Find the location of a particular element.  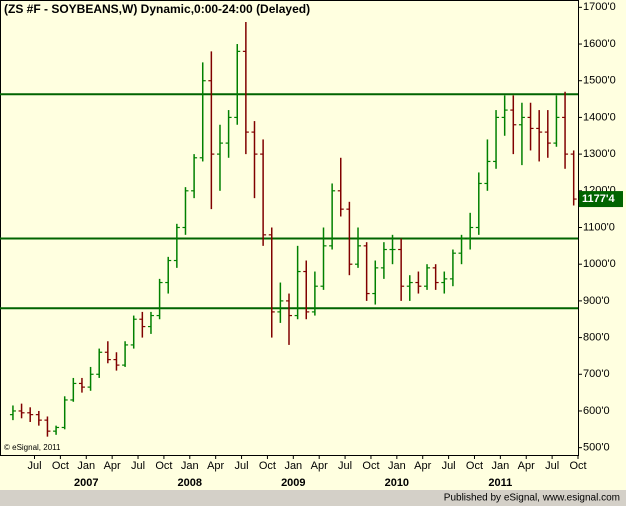

y-tick-label: 700'0 is located at coordinates (596, 374).